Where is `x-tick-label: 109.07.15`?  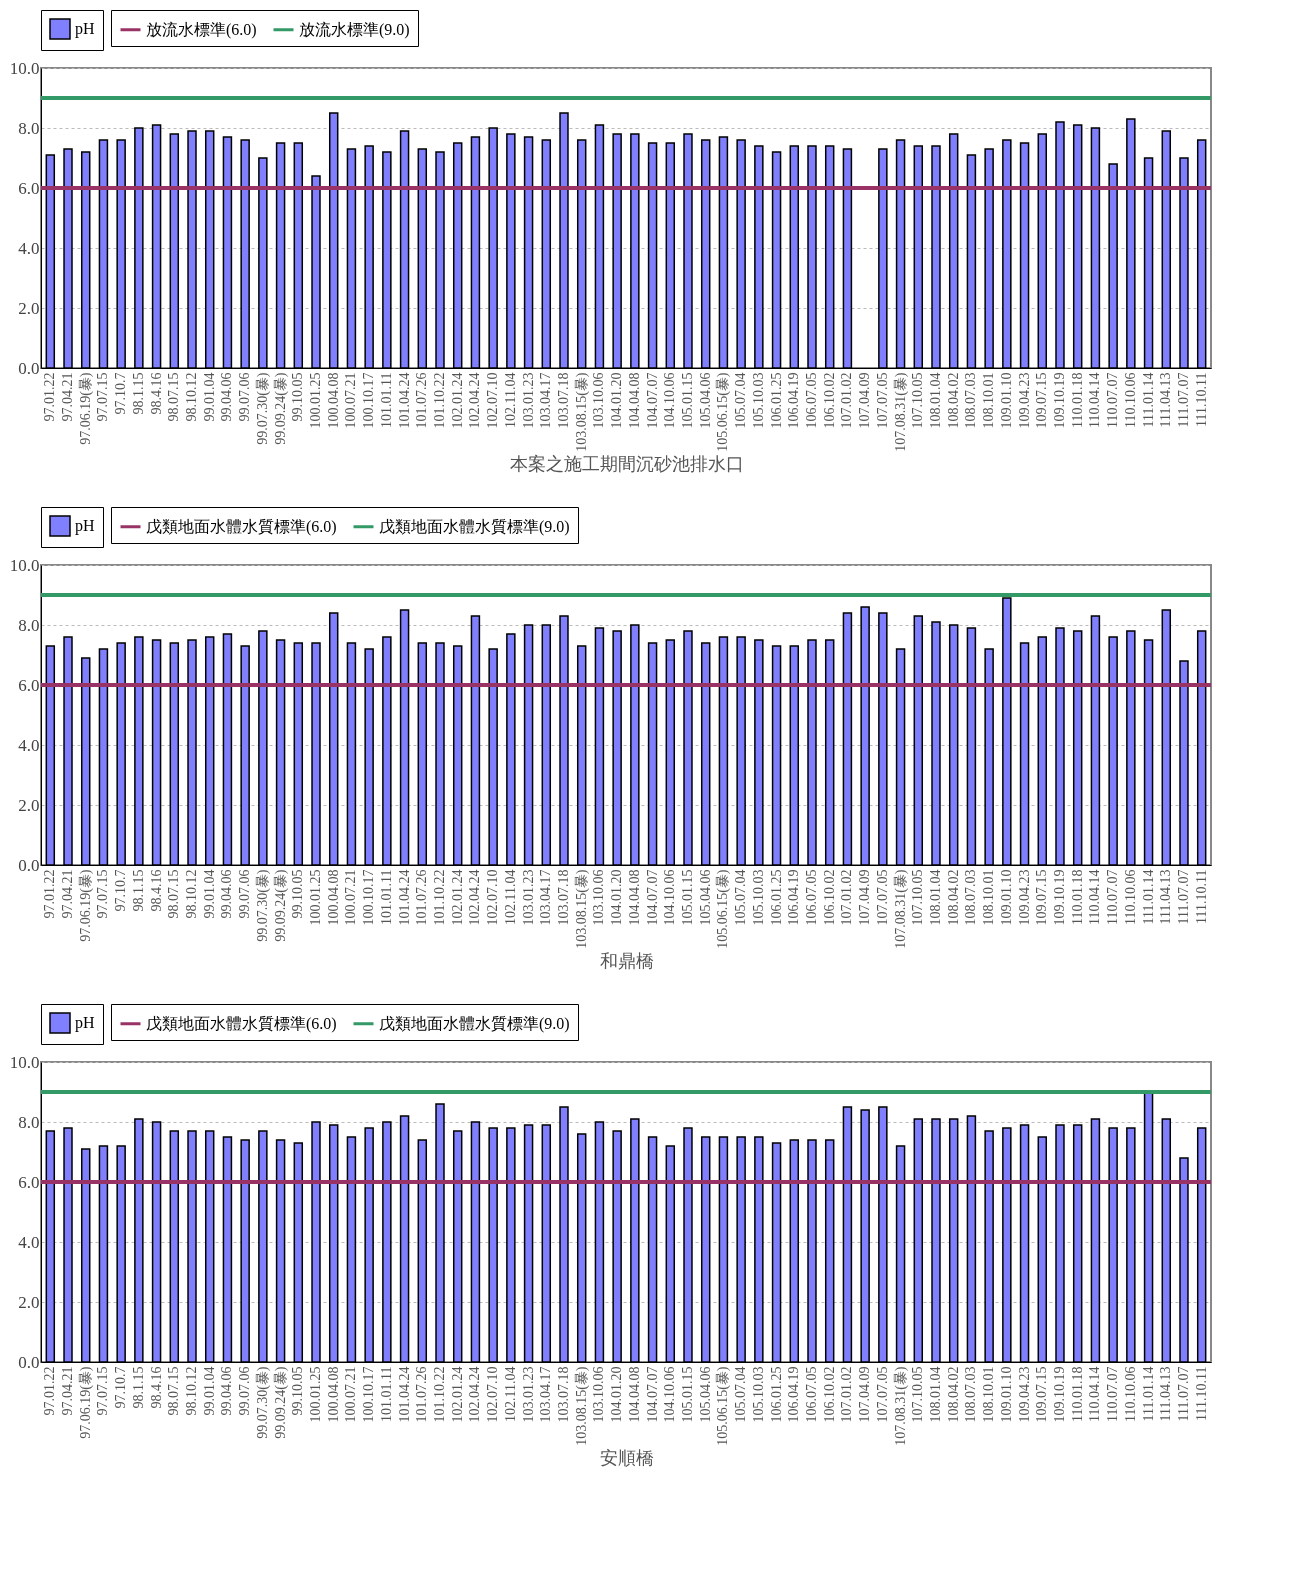 x-tick-label: 109.07.15 is located at coordinates (1042, 1394).